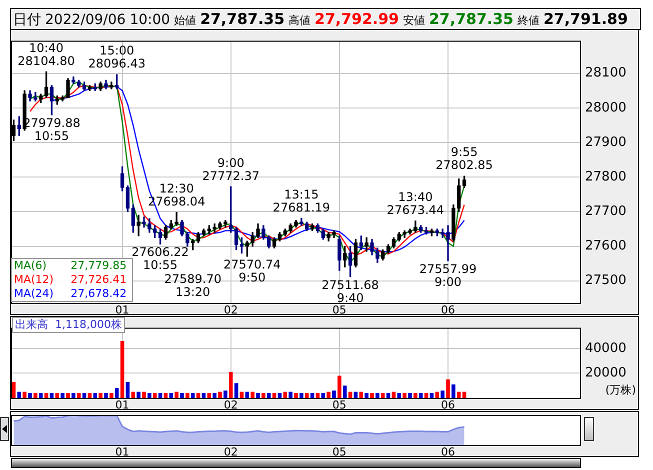 Image resolution: width=653 pixels, height=470 pixels. Describe the element at coordinates (46, 54) in the screenshot. I see `annotation: 10:40 28104.80` at that location.